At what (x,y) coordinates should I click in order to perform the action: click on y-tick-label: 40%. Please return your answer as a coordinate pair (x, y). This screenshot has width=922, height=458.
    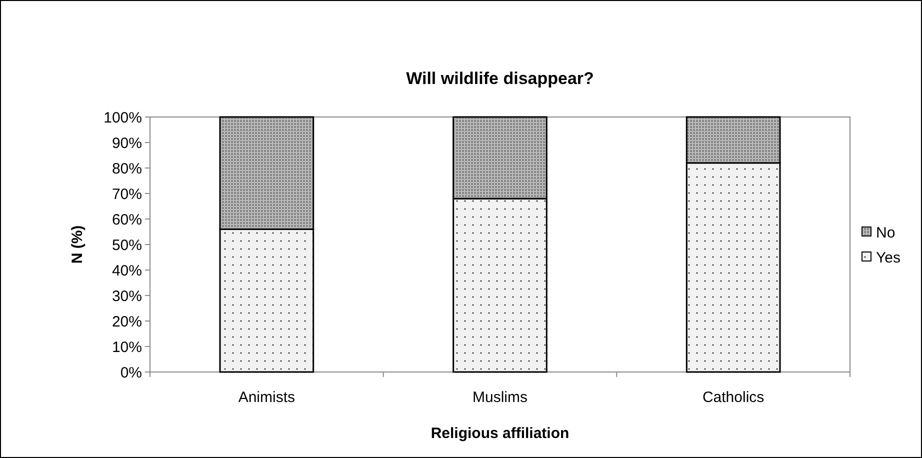
    Looking at the image, I should click on (127, 271).